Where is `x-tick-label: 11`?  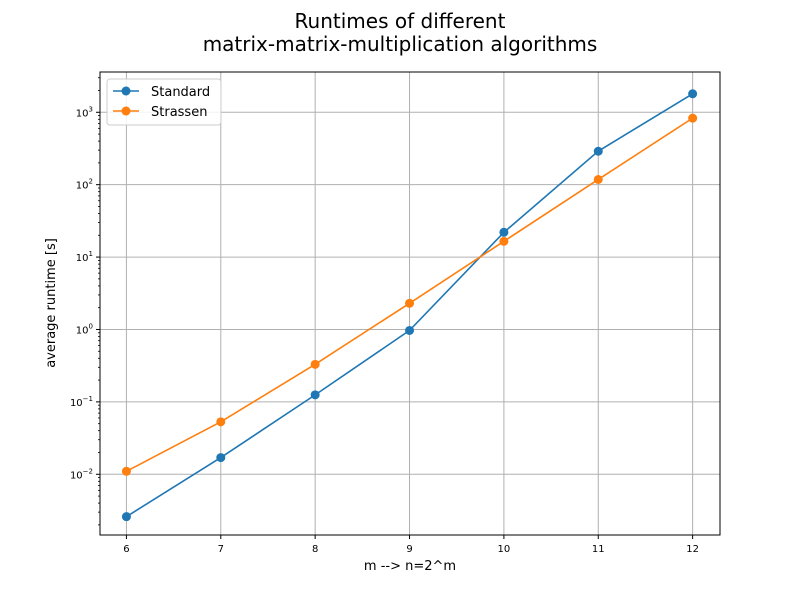
x-tick-label: 11 is located at coordinates (598, 549).